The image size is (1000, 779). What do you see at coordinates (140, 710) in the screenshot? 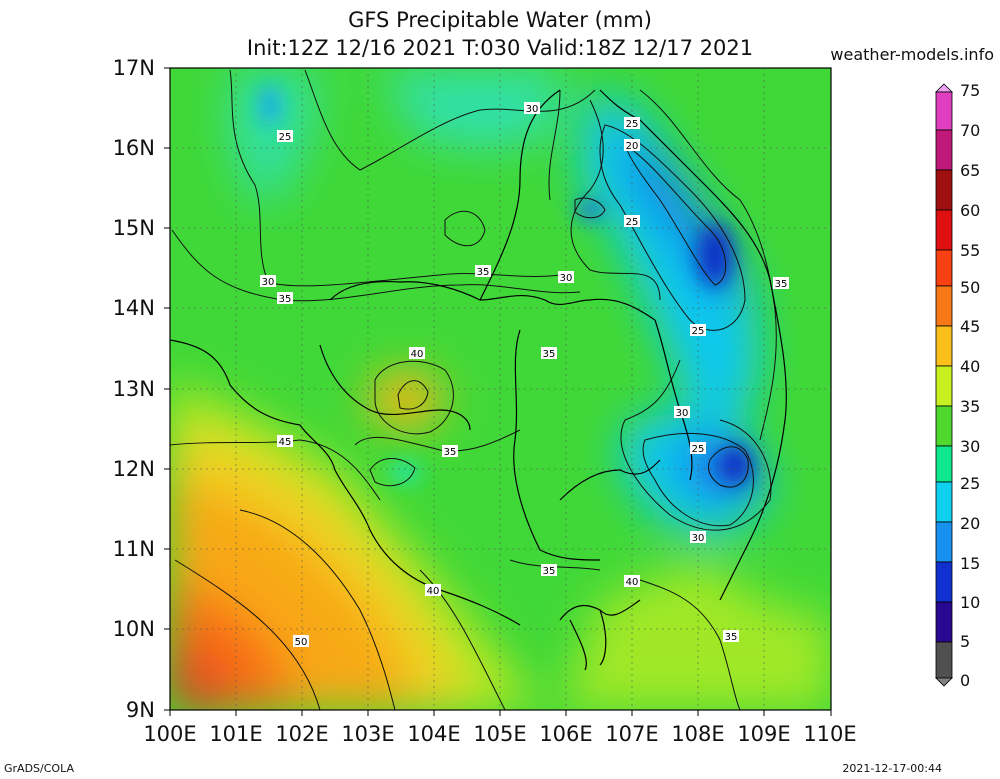
I see `lat-tick-label: 9N` at bounding box center [140, 710].